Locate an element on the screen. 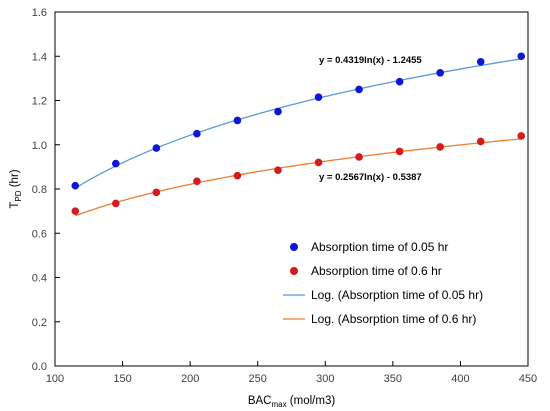 The height and width of the screenshot is (411, 550). x-tick-label: 450 is located at coordinates (528, 379).